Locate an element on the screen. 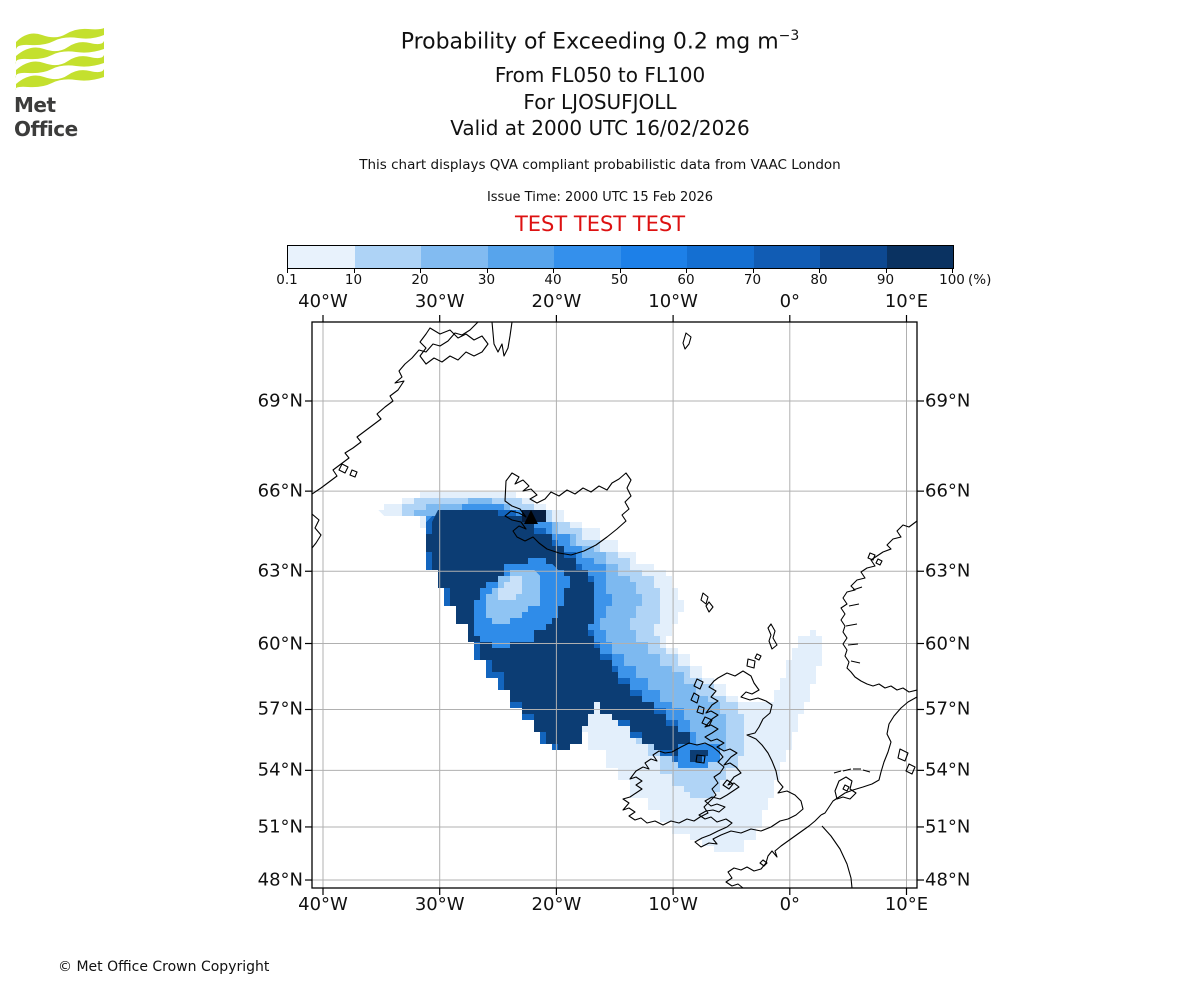 This screenshot has height=1000, width=1200. lat-label-right-54°N: 54°N is located at coordinates (948, 770).